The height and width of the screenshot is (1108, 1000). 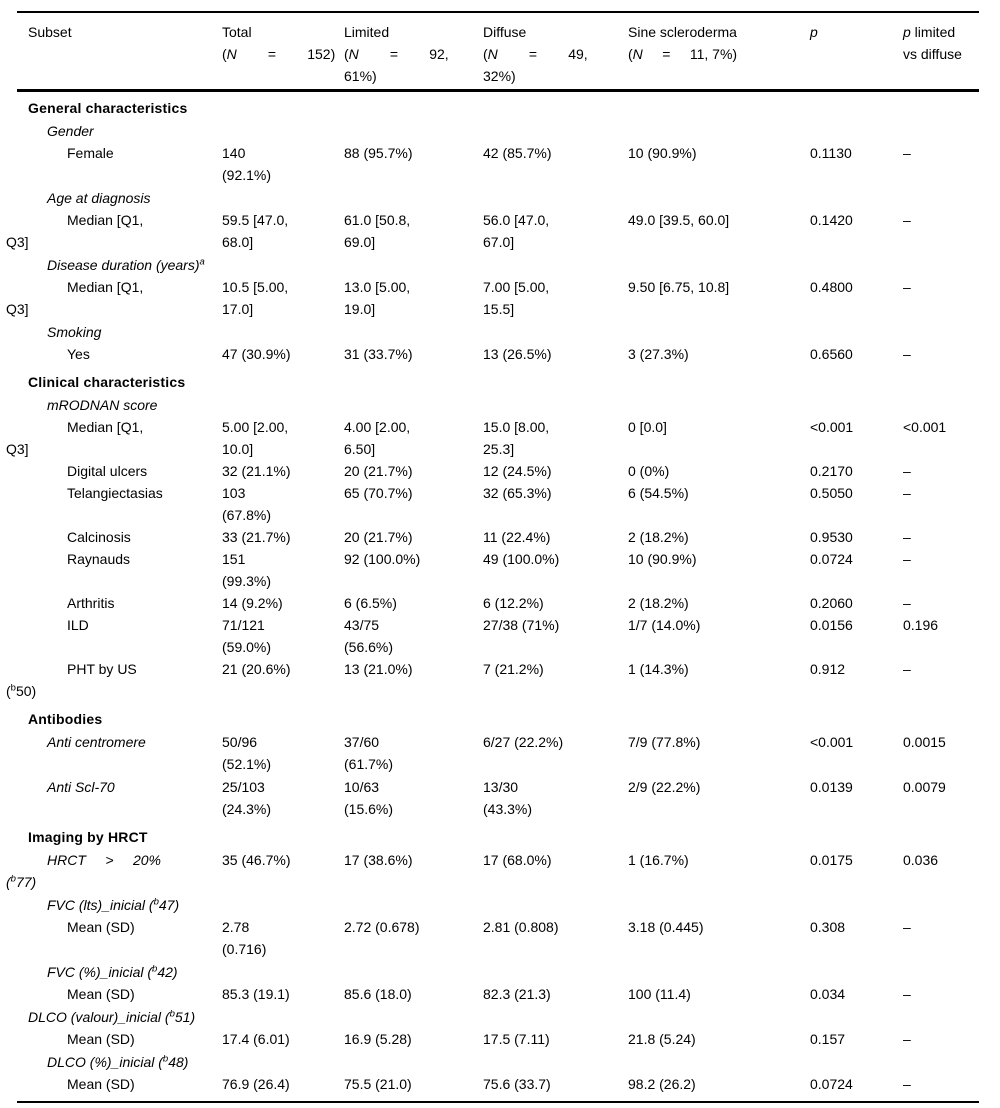 I want to click on cell-subset: Smoking, so click(x=74, y=331).